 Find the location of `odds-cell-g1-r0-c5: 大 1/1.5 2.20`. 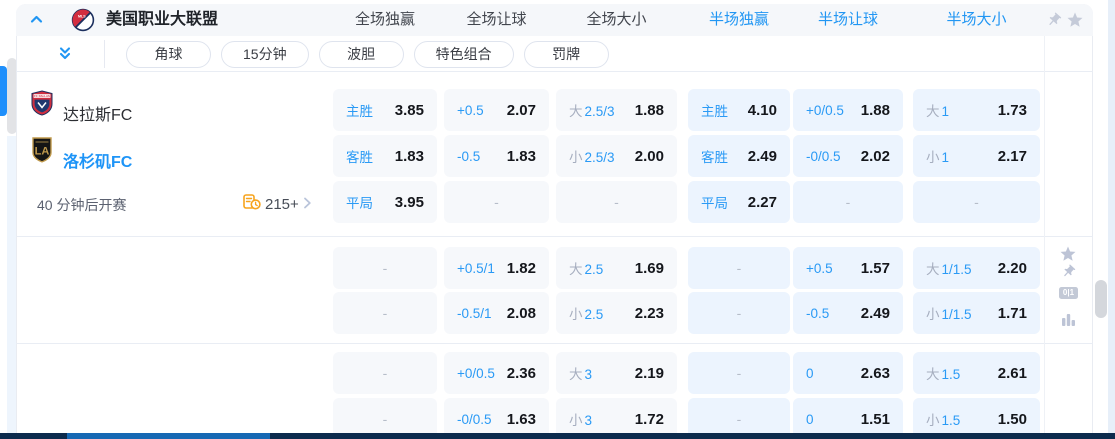

odds-cell-g1-r0-c5: 大 1/1.5 2.20 is located at coordinates (976, 268).